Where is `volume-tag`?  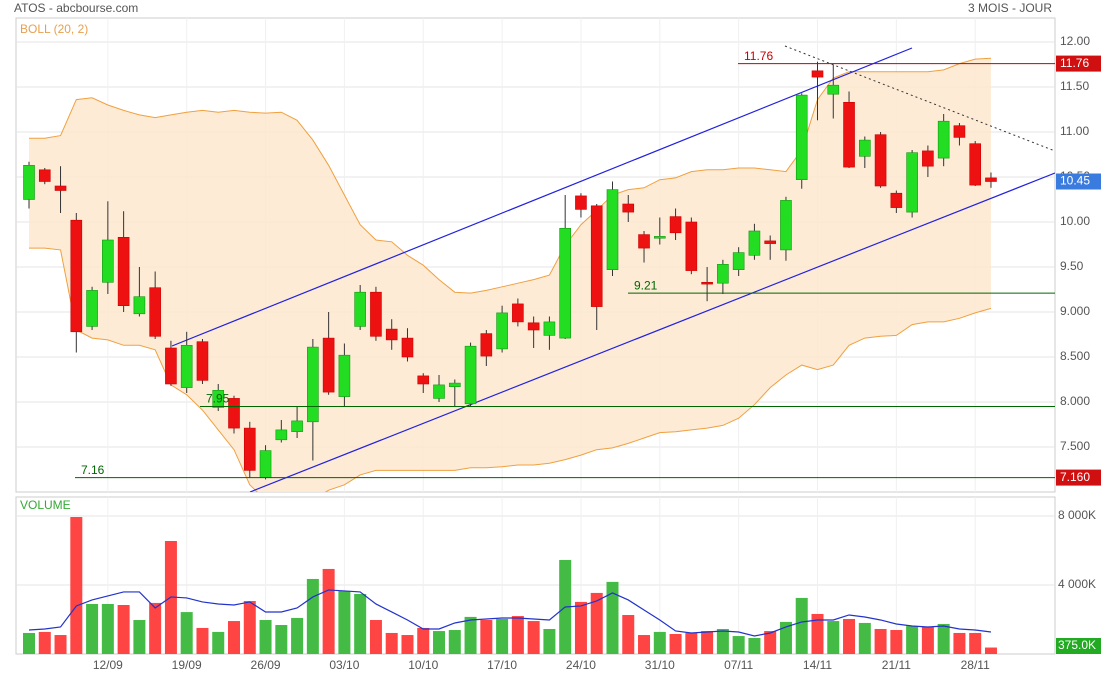 volume-tag is located at coordinates (1078, 646).